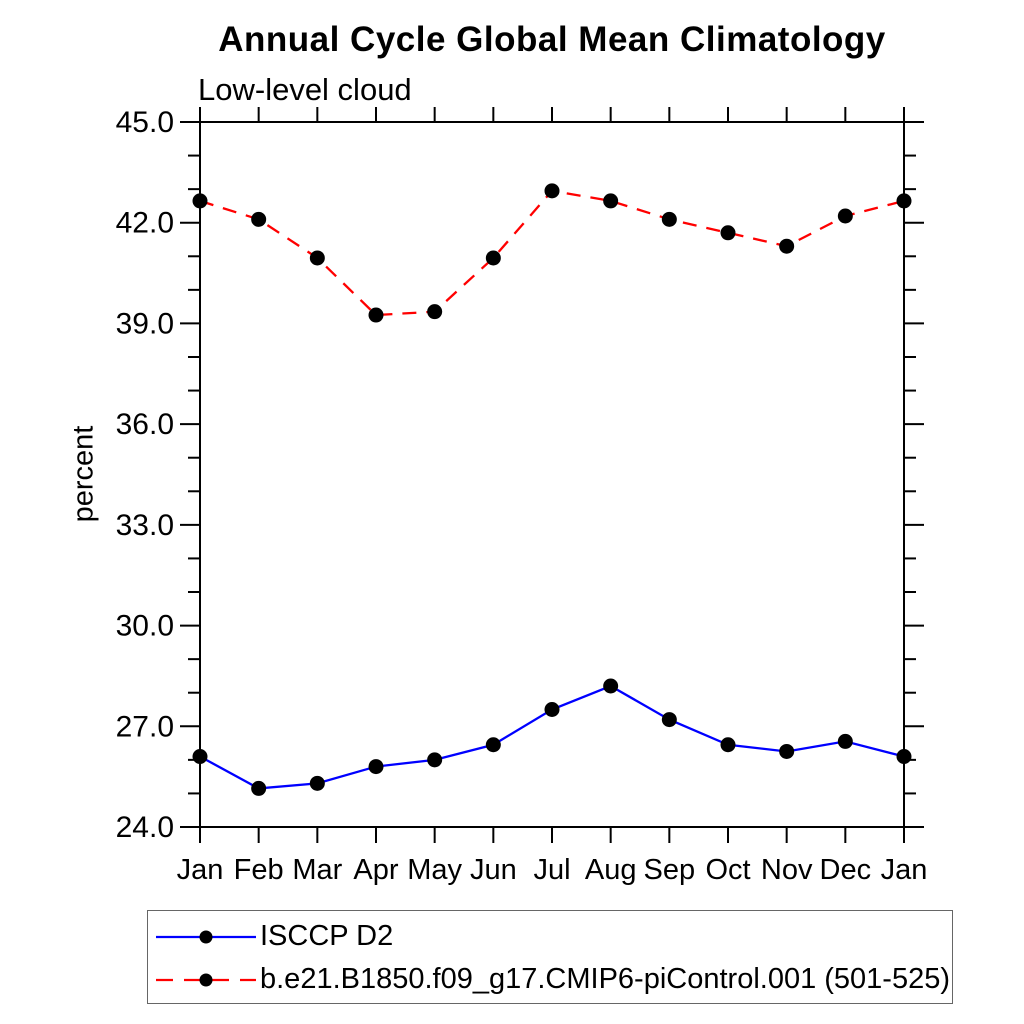 This screenshot has height=1024, width=1024. What do you see at coordinates (145, 726) in the screenshot?
I see `y-tick-label: 27.0` at bounding box center [145, 726].